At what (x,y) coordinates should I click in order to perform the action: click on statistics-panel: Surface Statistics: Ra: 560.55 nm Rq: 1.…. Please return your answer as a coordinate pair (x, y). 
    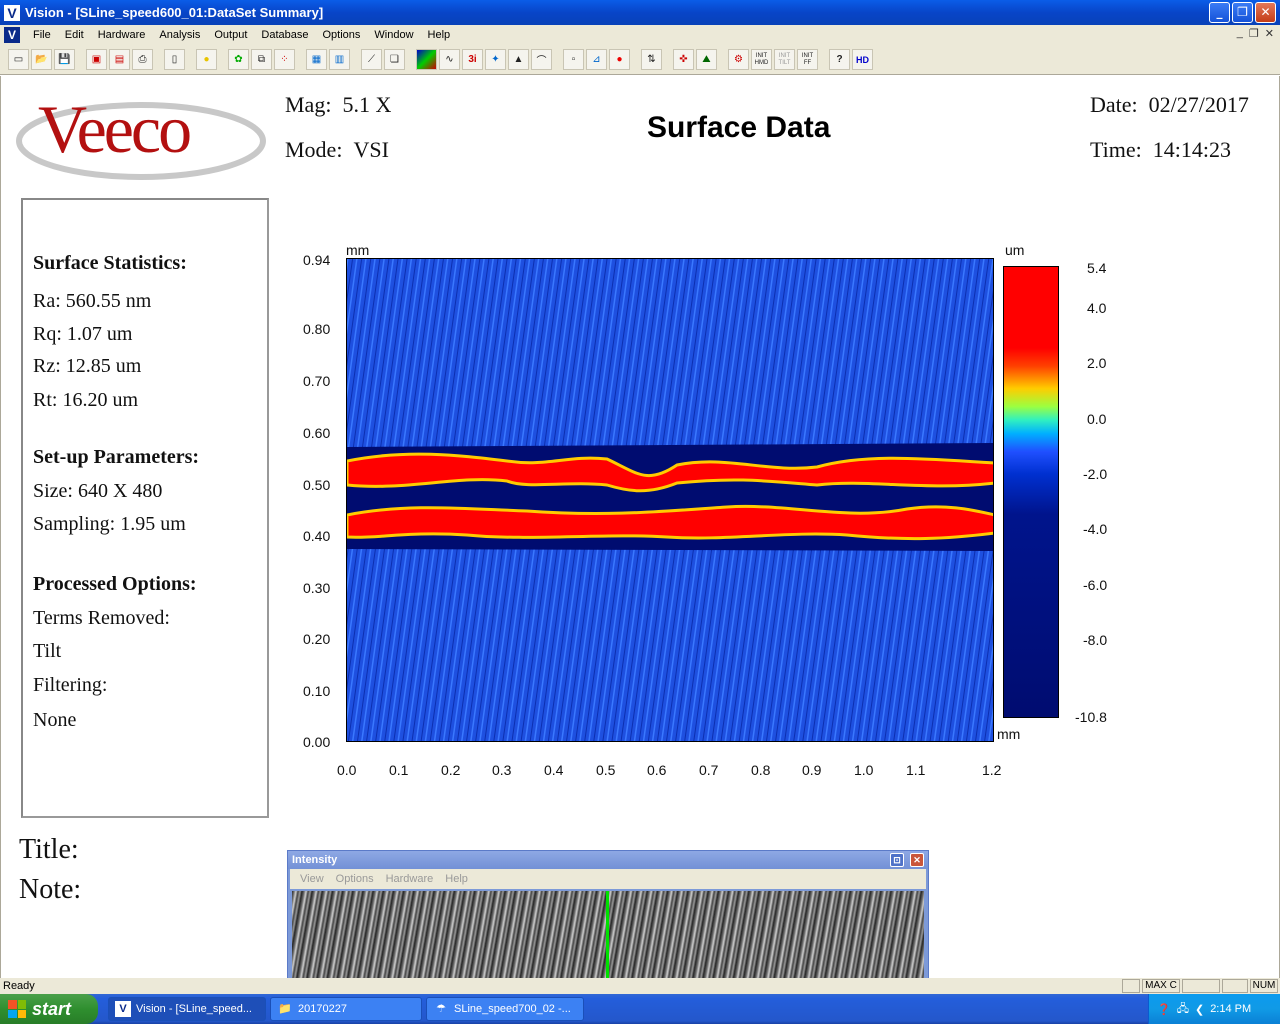
    Looking at the image, I should click on (145, 508).